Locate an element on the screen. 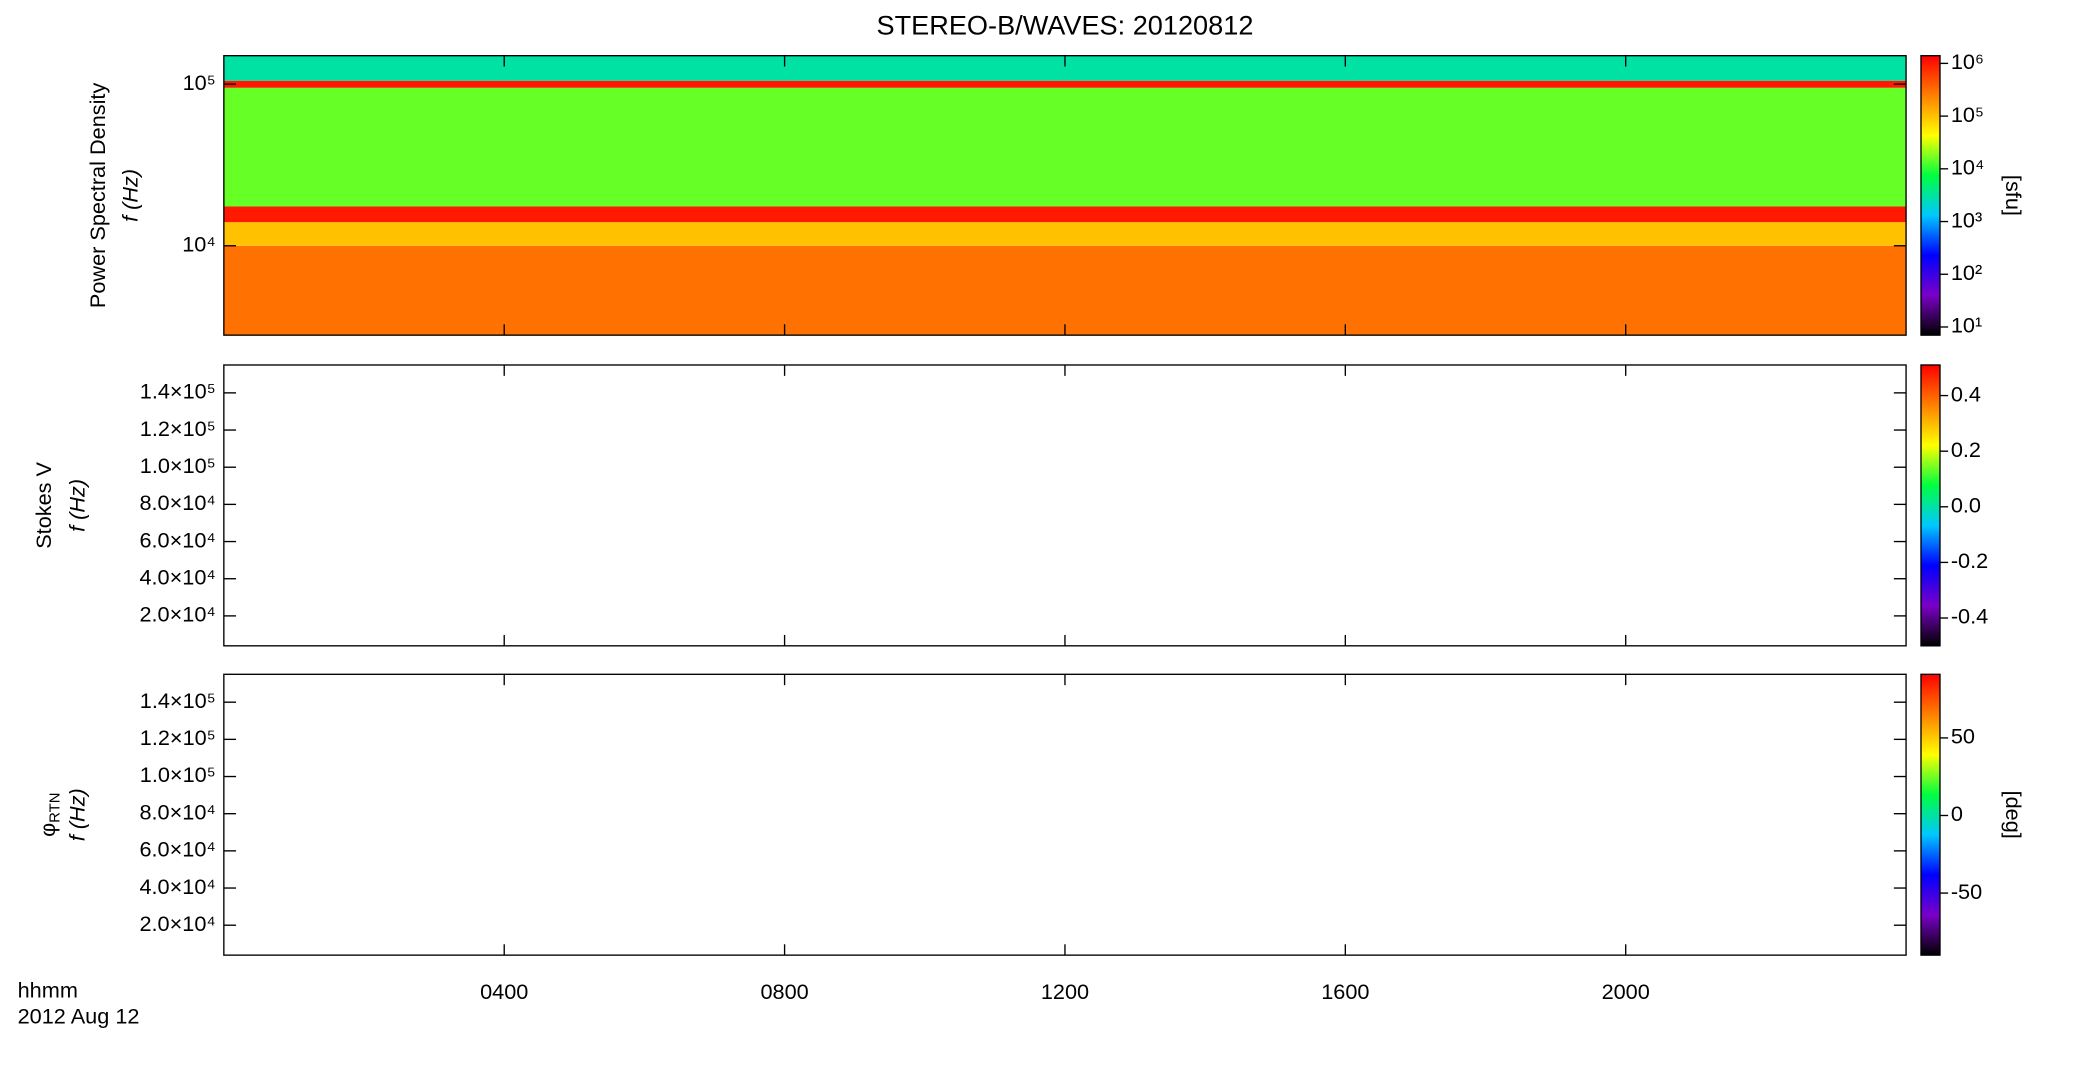 The image size is (2096, 1080). chart-title: STEREO-B/WAVES: 20120812 is located at coordinates (1065, 24).